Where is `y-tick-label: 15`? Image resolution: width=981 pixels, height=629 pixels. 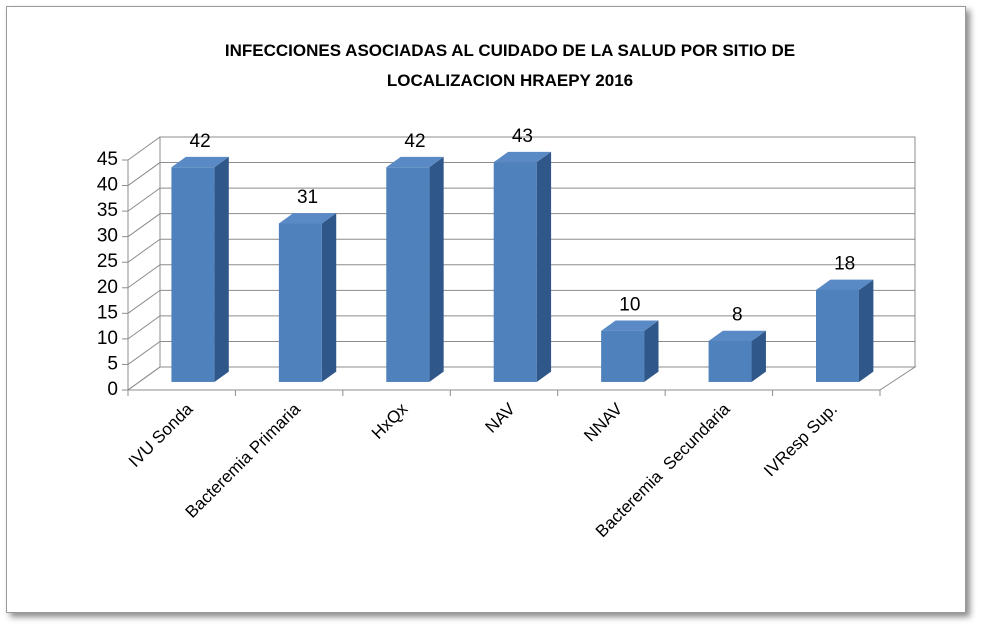 y-tick-label: 15 is located at coordinates (107, 312).